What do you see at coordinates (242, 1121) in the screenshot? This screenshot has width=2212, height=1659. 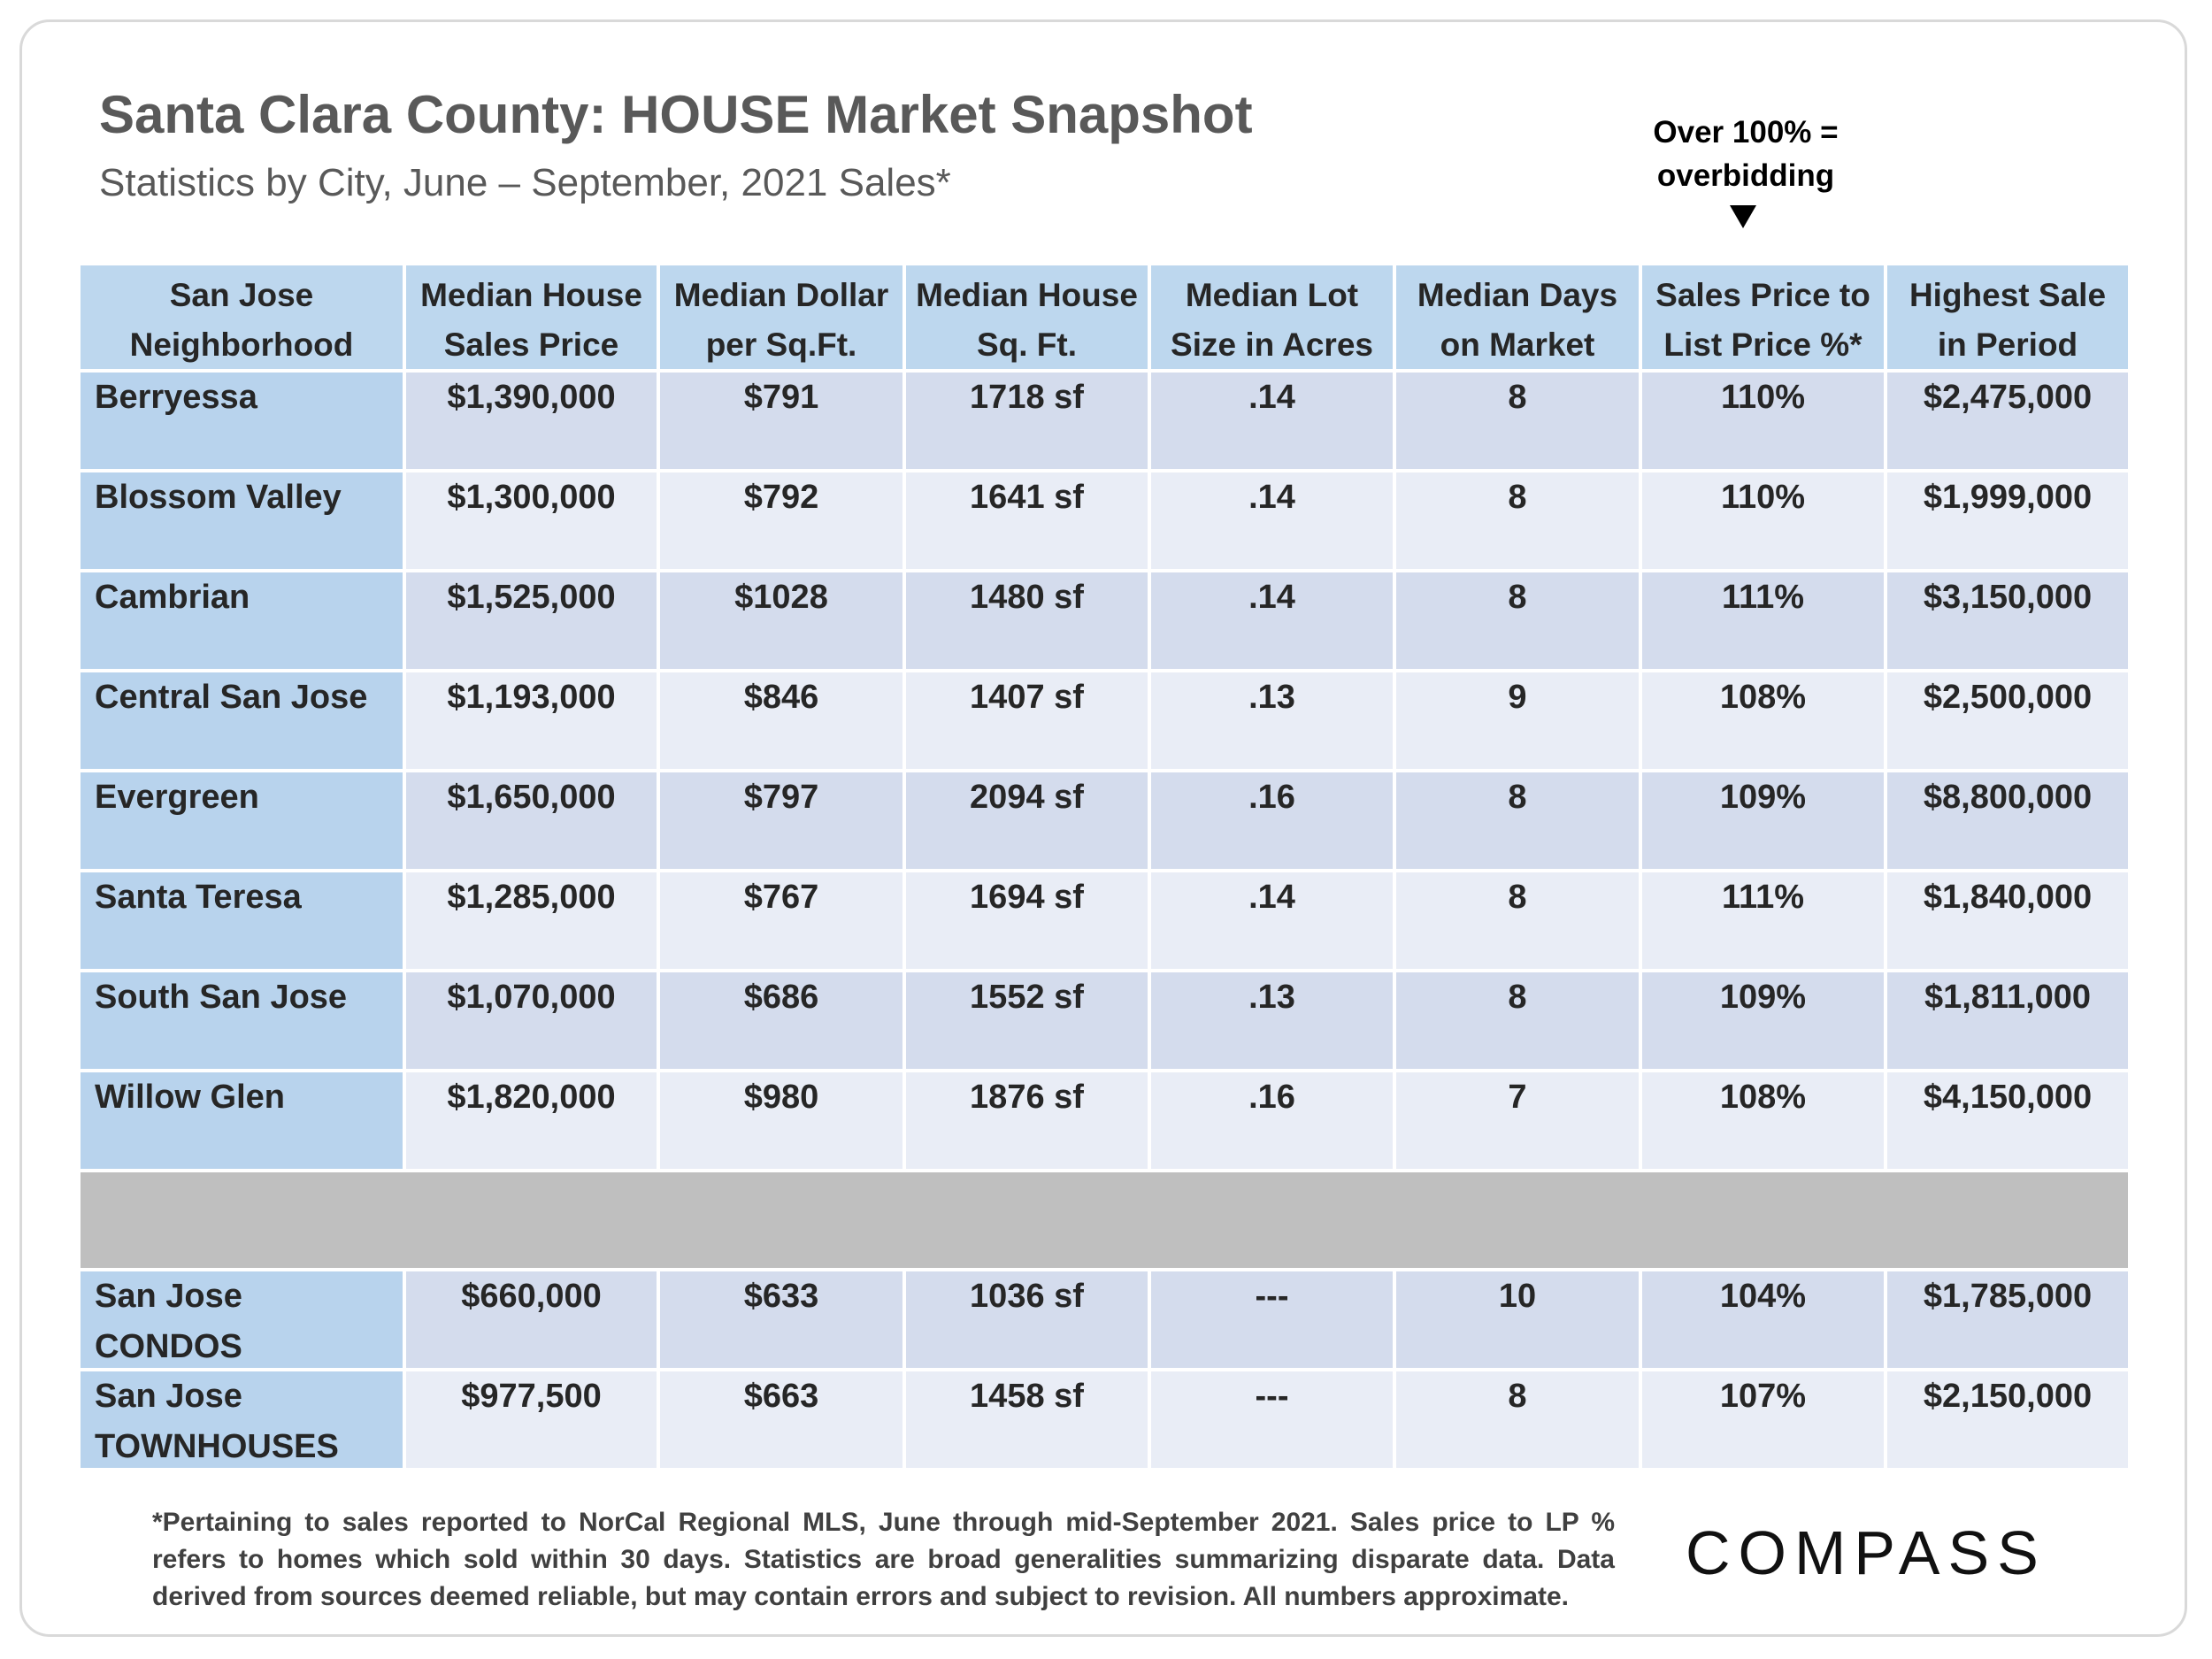 I see `row-header: Willow Glen` at bounding box center [242, 1121].